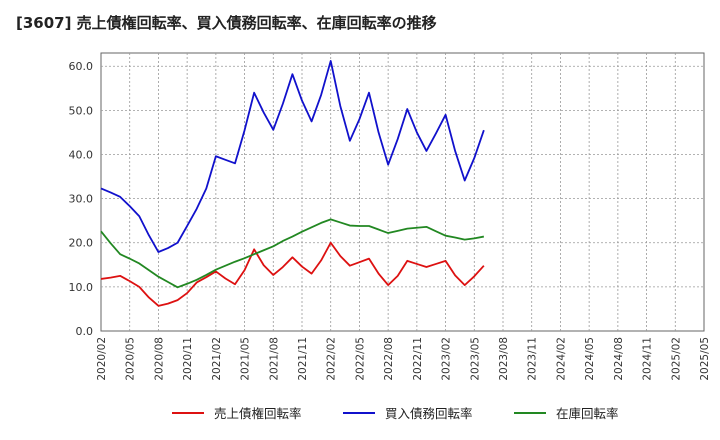 The image size is (720, 440). What do you see at coordinates (590, 359) in the screenshot?
I see `x-tick-label: 2024/05` at bounding box center [590, 359].